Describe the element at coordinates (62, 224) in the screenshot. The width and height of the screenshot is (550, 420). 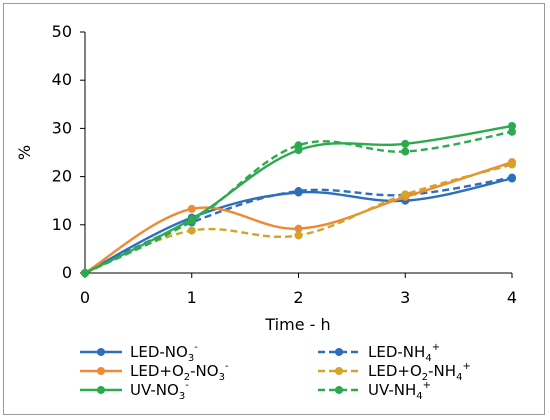
I see `y-tick-label: 10` at that location.